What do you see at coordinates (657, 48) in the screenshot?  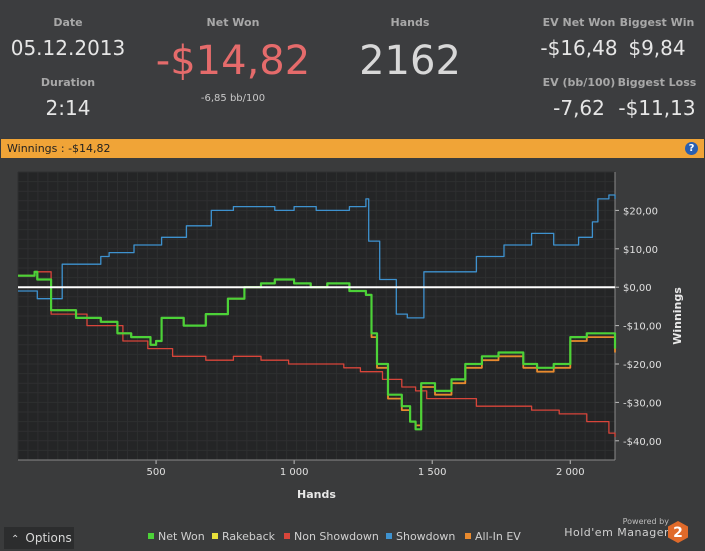 I see `biggest-win-value: $9,84` at bounding box center [657, 48].